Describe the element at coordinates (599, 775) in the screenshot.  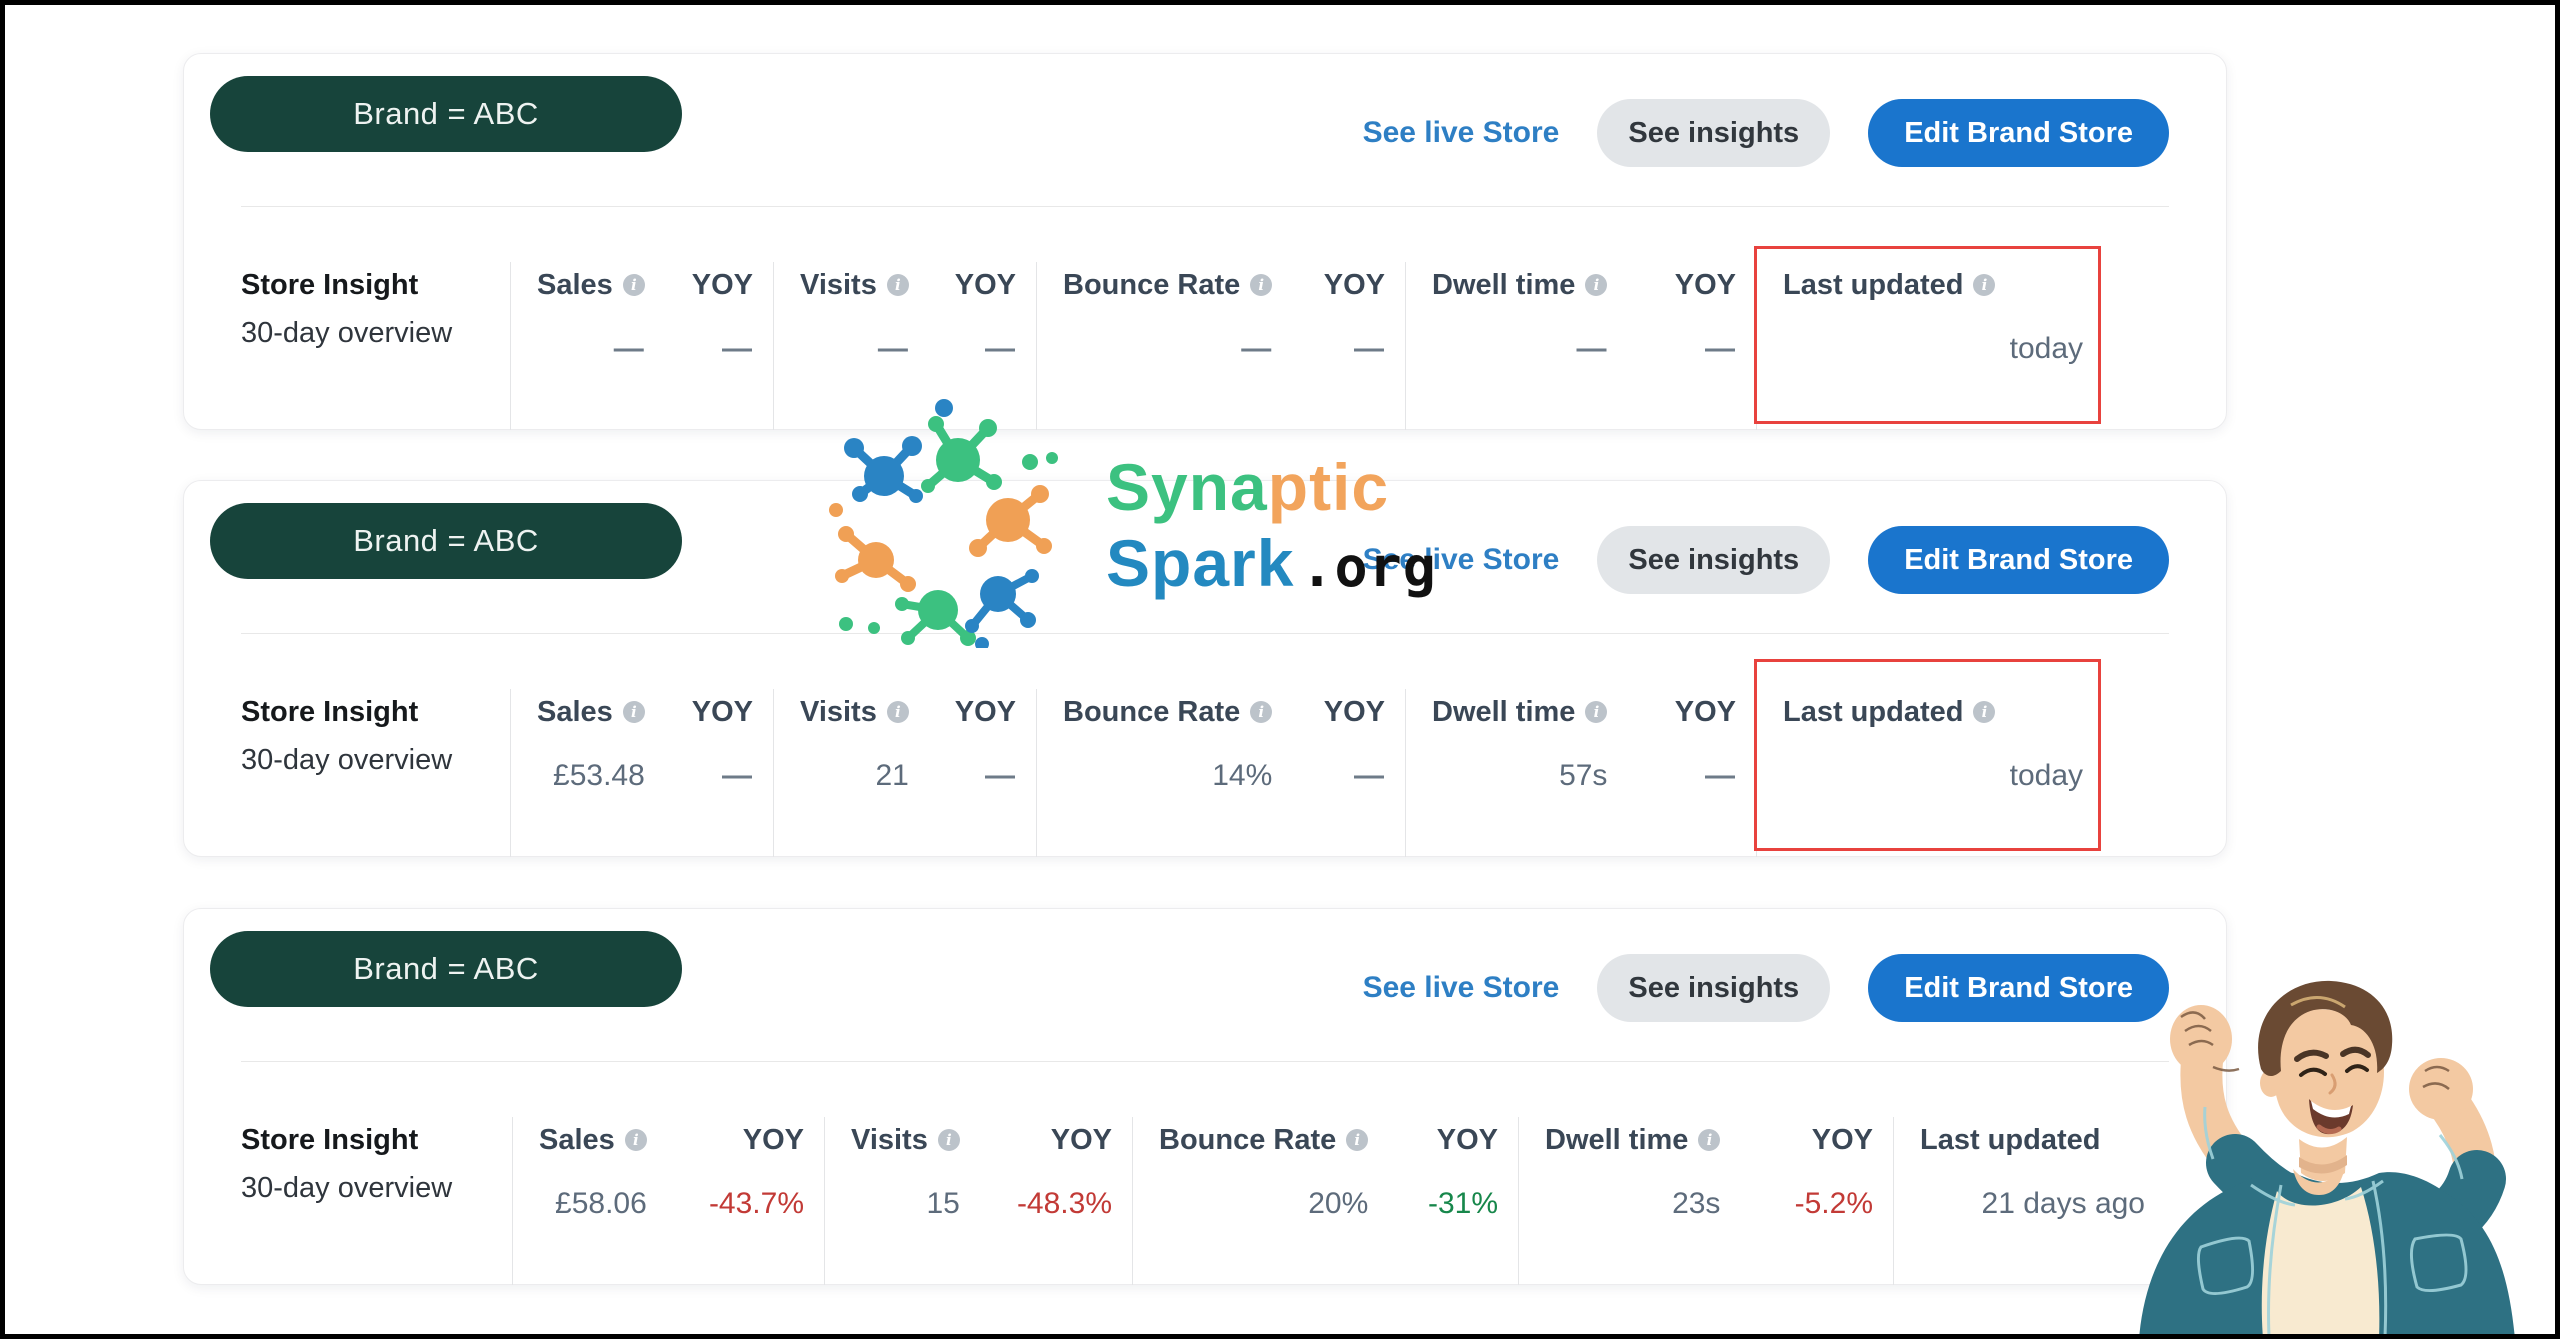
I see `sales-value: £53.48` at that location.